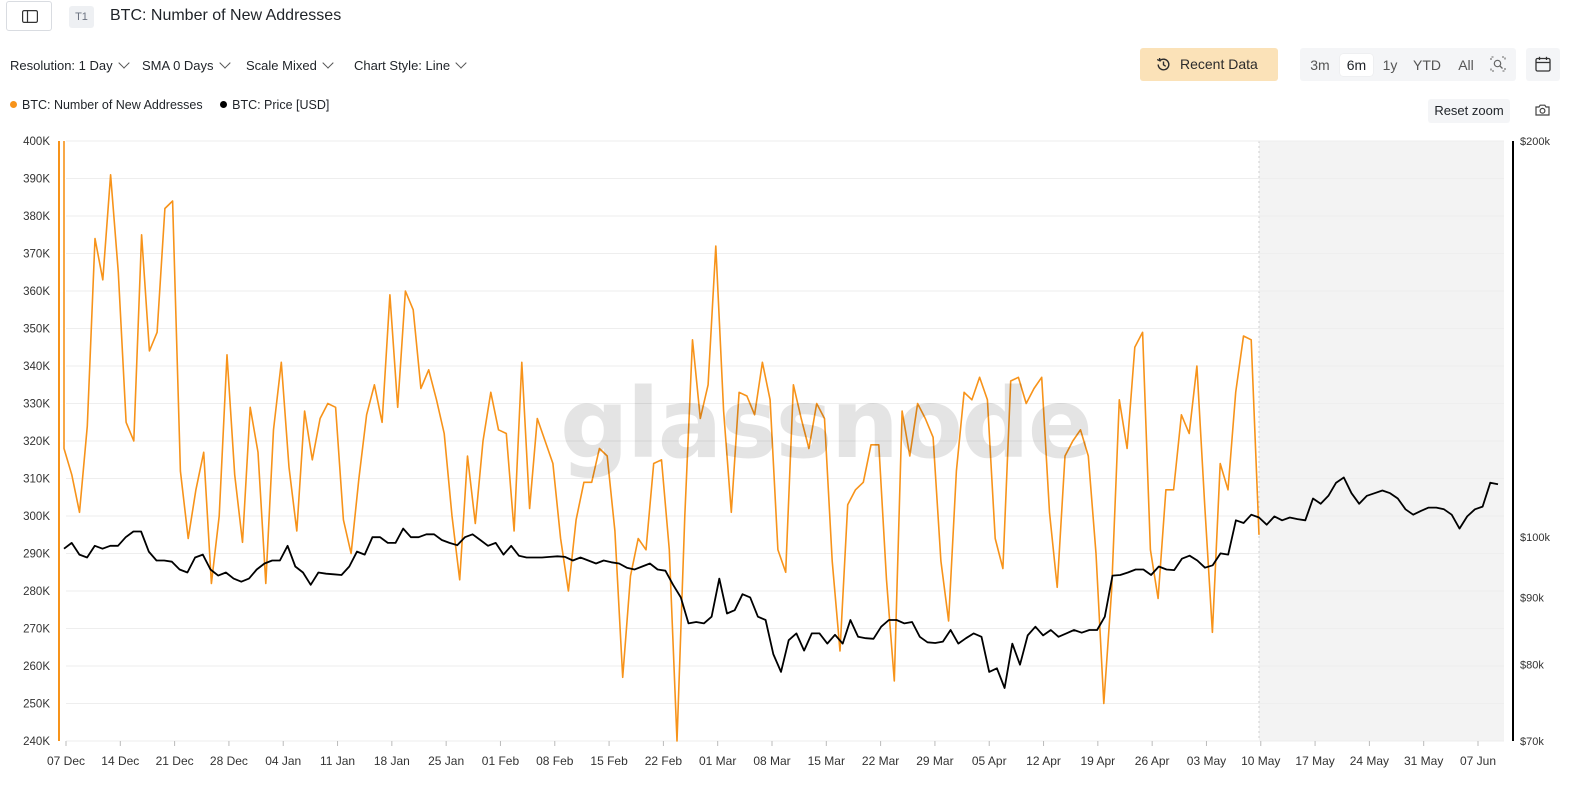 This screenshot has height=786, width=1572. What do you see at coordinates (771, 761) in the screenshot?
I see `x-tick-label: 08 Mar` at bounding box center [771, 761].